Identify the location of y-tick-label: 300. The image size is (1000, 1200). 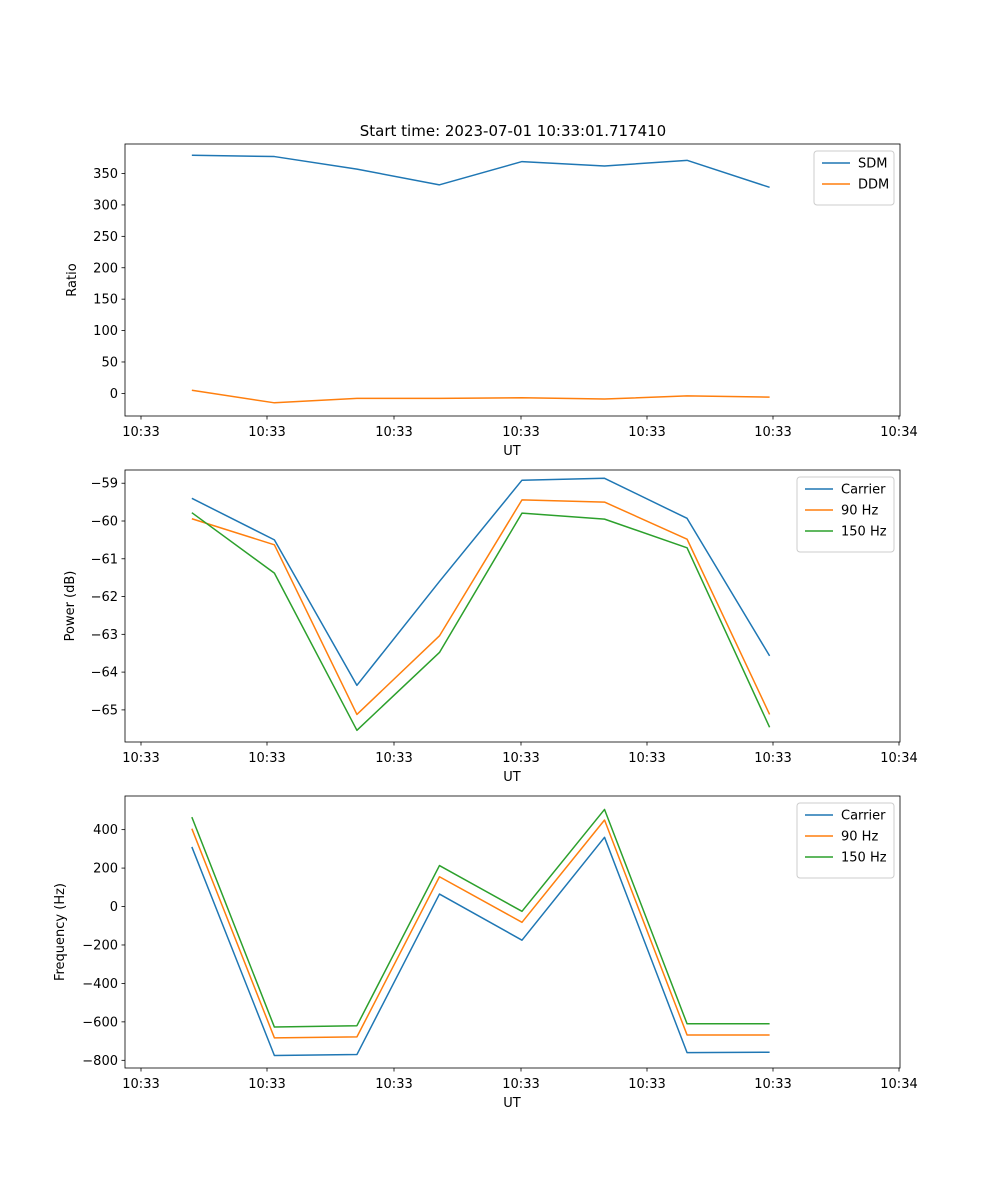
(105, 205).